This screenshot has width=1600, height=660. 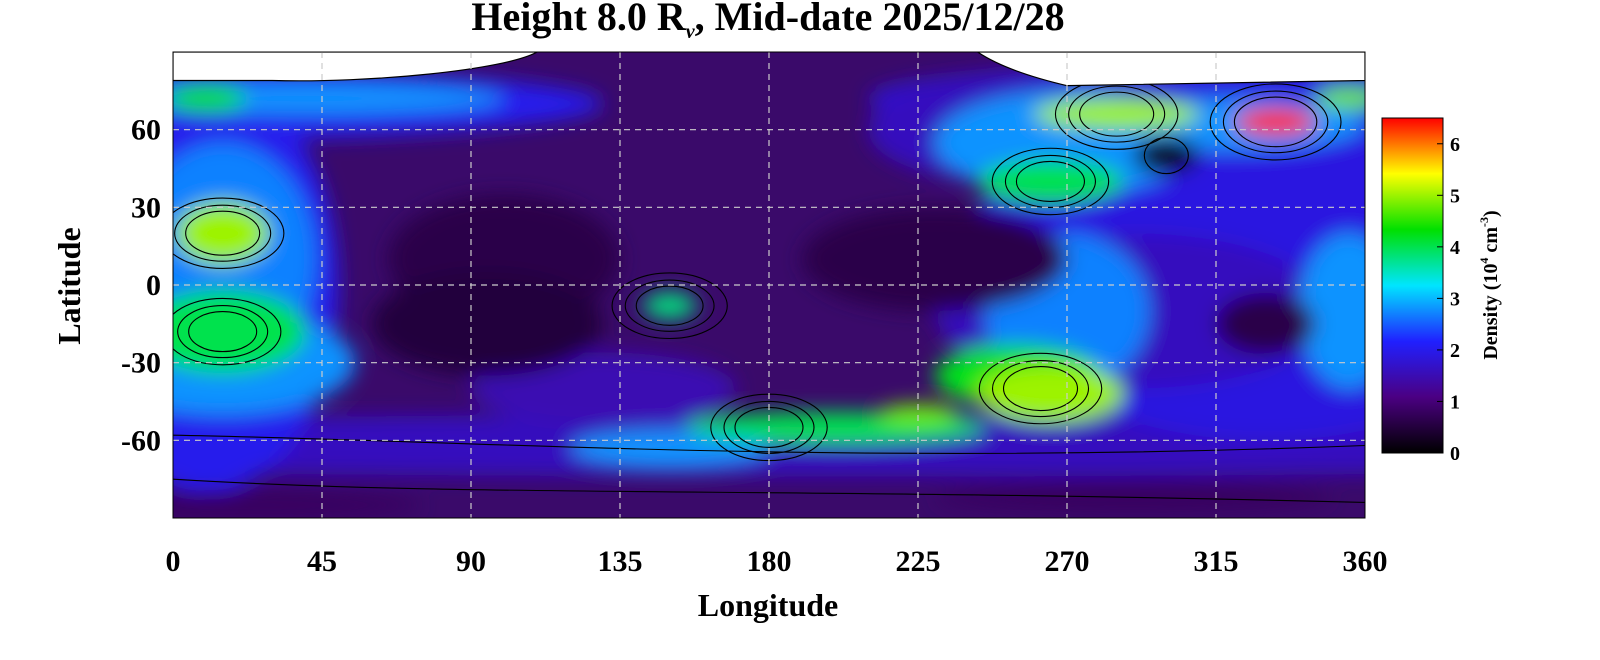 I want to click on colorbar-tick-label: 3, so click(x=1455, y=299).